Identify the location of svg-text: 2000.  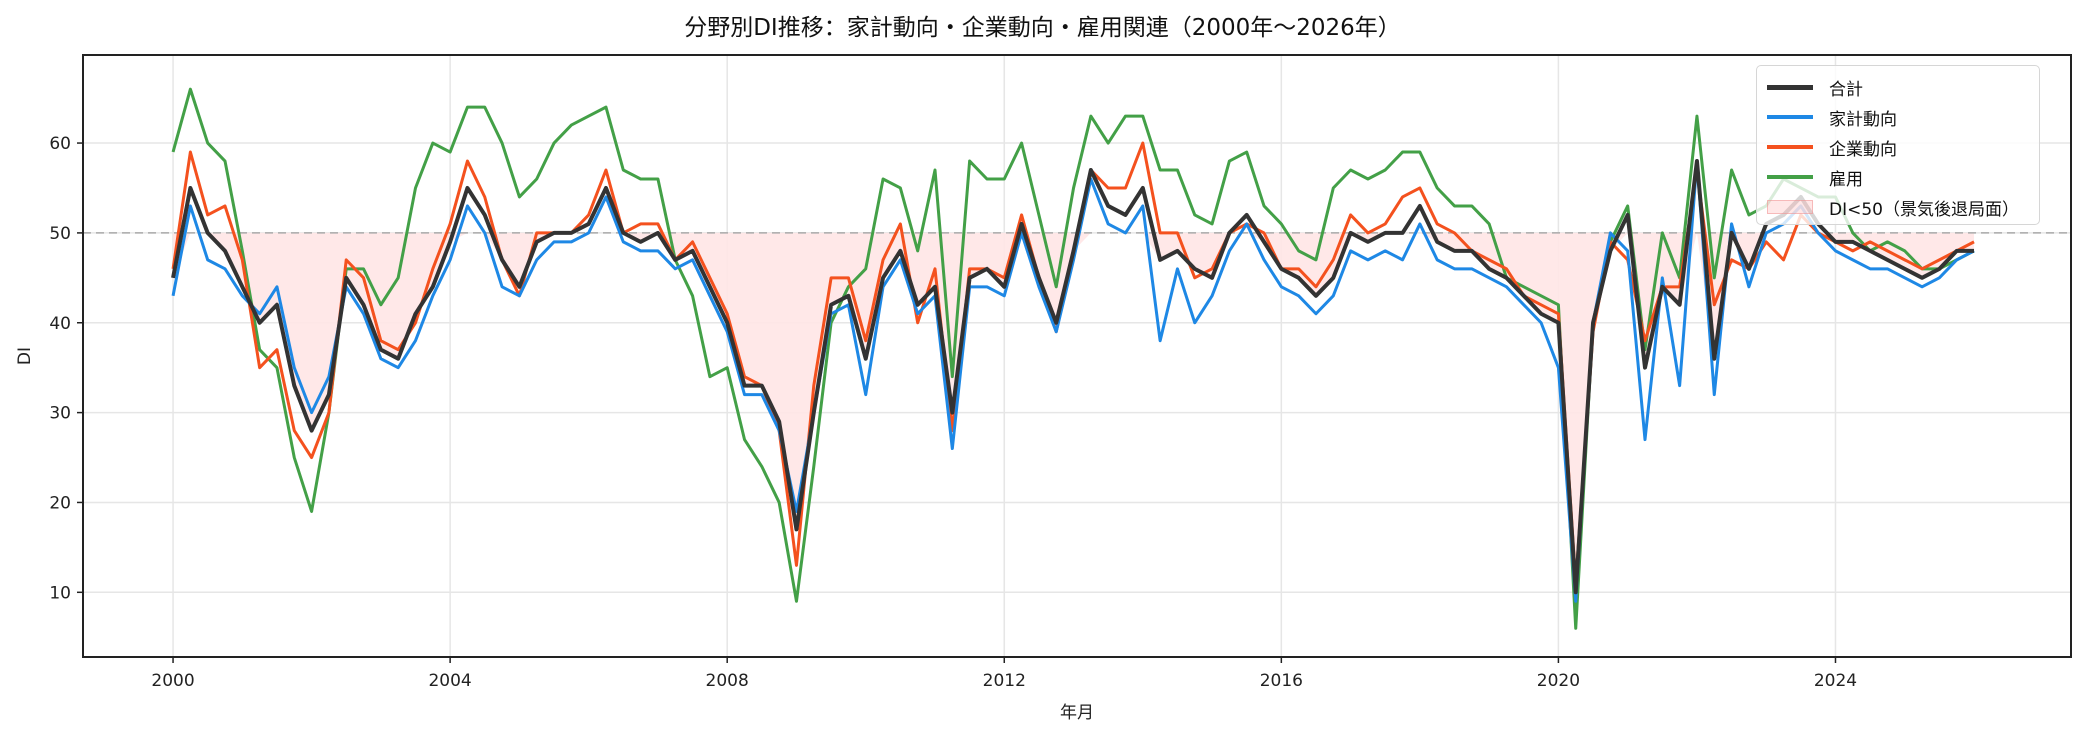
(172, 681).